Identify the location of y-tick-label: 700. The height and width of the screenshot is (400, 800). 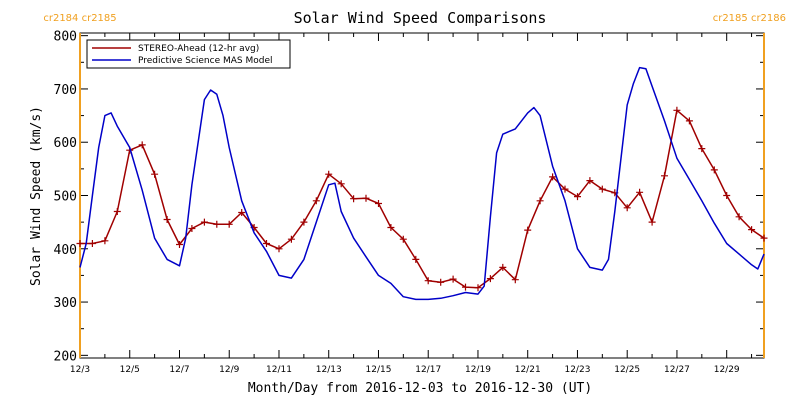
(65, 90).